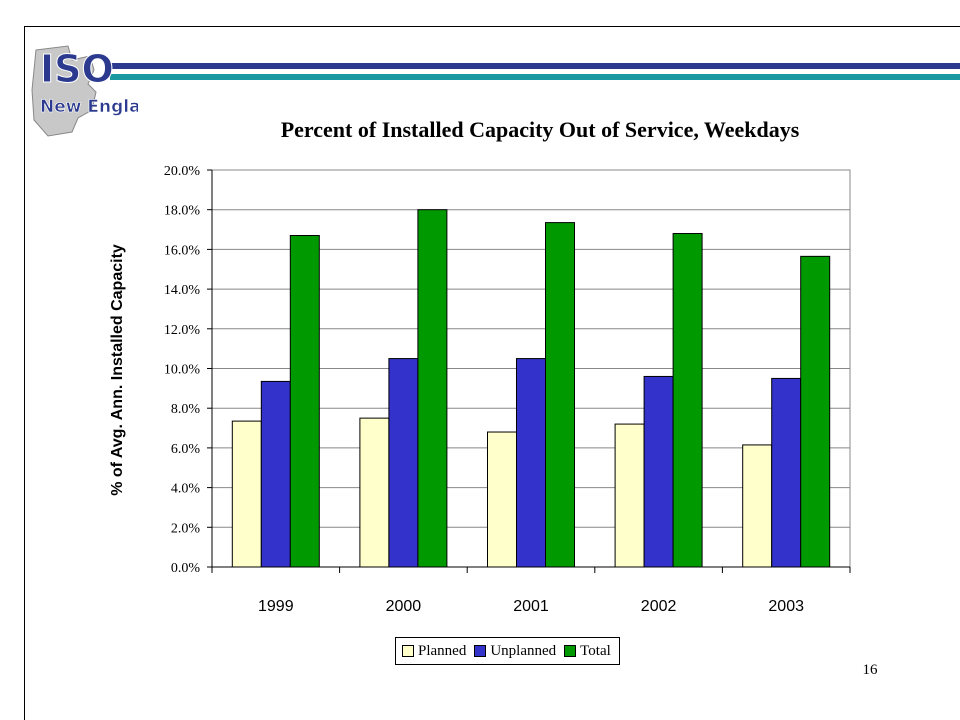  Describe the element at coordinates (757, 506) in the screenshot. I see `bar-planned-2003` at that location.